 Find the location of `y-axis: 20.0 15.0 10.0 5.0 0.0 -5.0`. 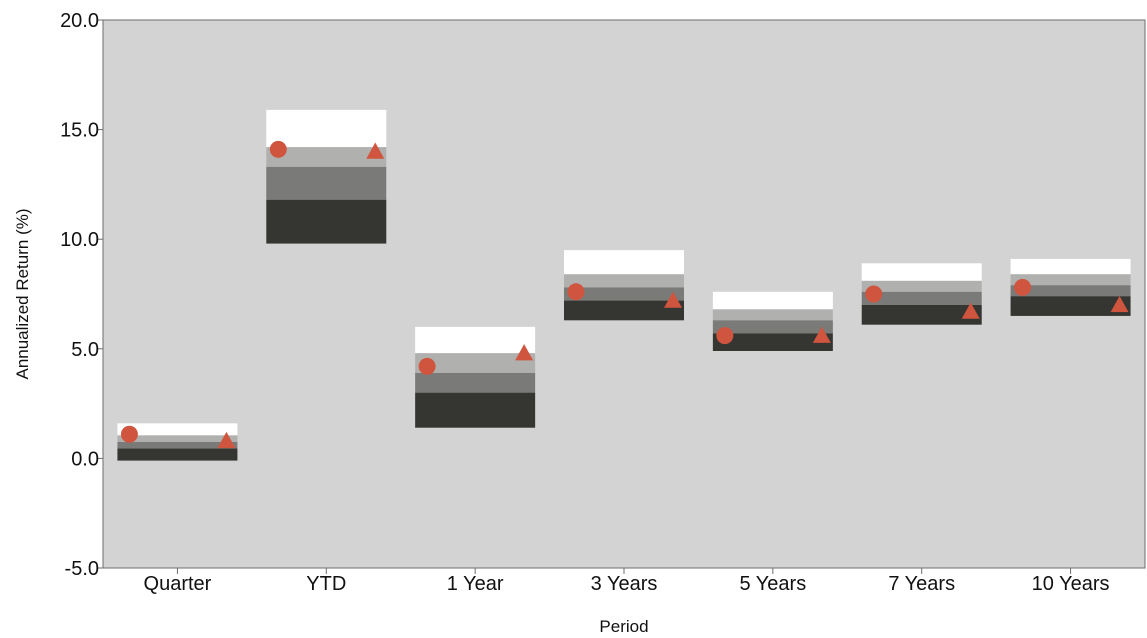

y-axis: 20.0 15.0 10.0 5.0 0.0 -5.0 is located at coordinates (81, 295).